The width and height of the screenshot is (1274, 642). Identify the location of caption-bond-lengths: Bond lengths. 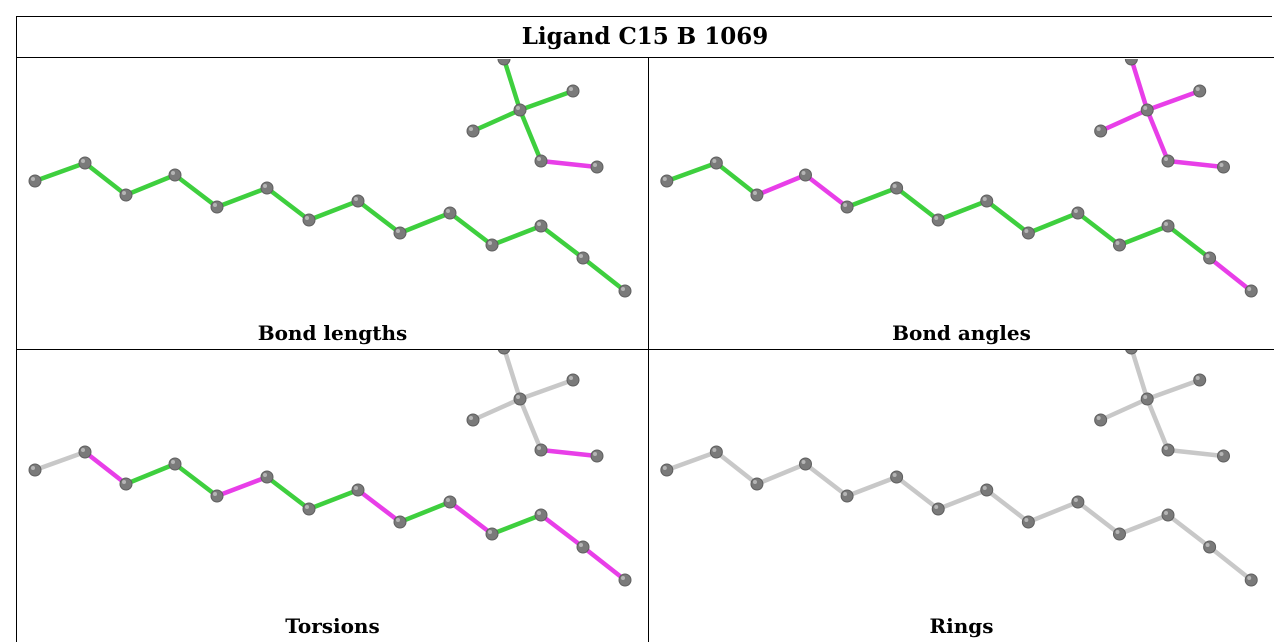
(332, 333).